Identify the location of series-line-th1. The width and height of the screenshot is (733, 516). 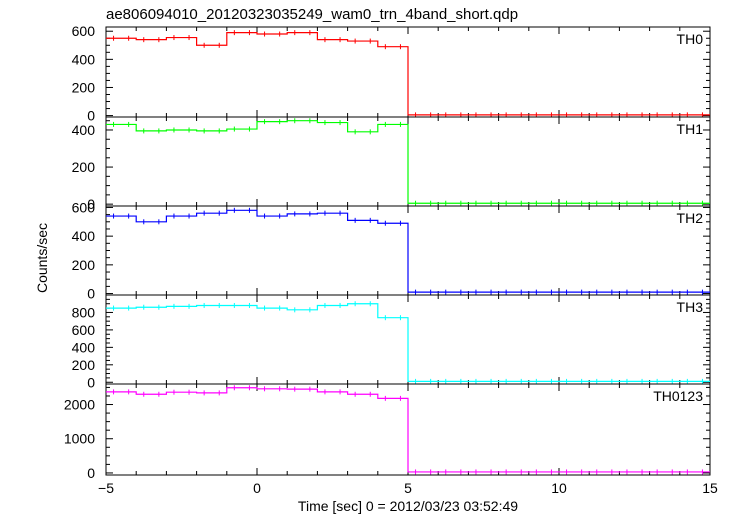
(408, 162).